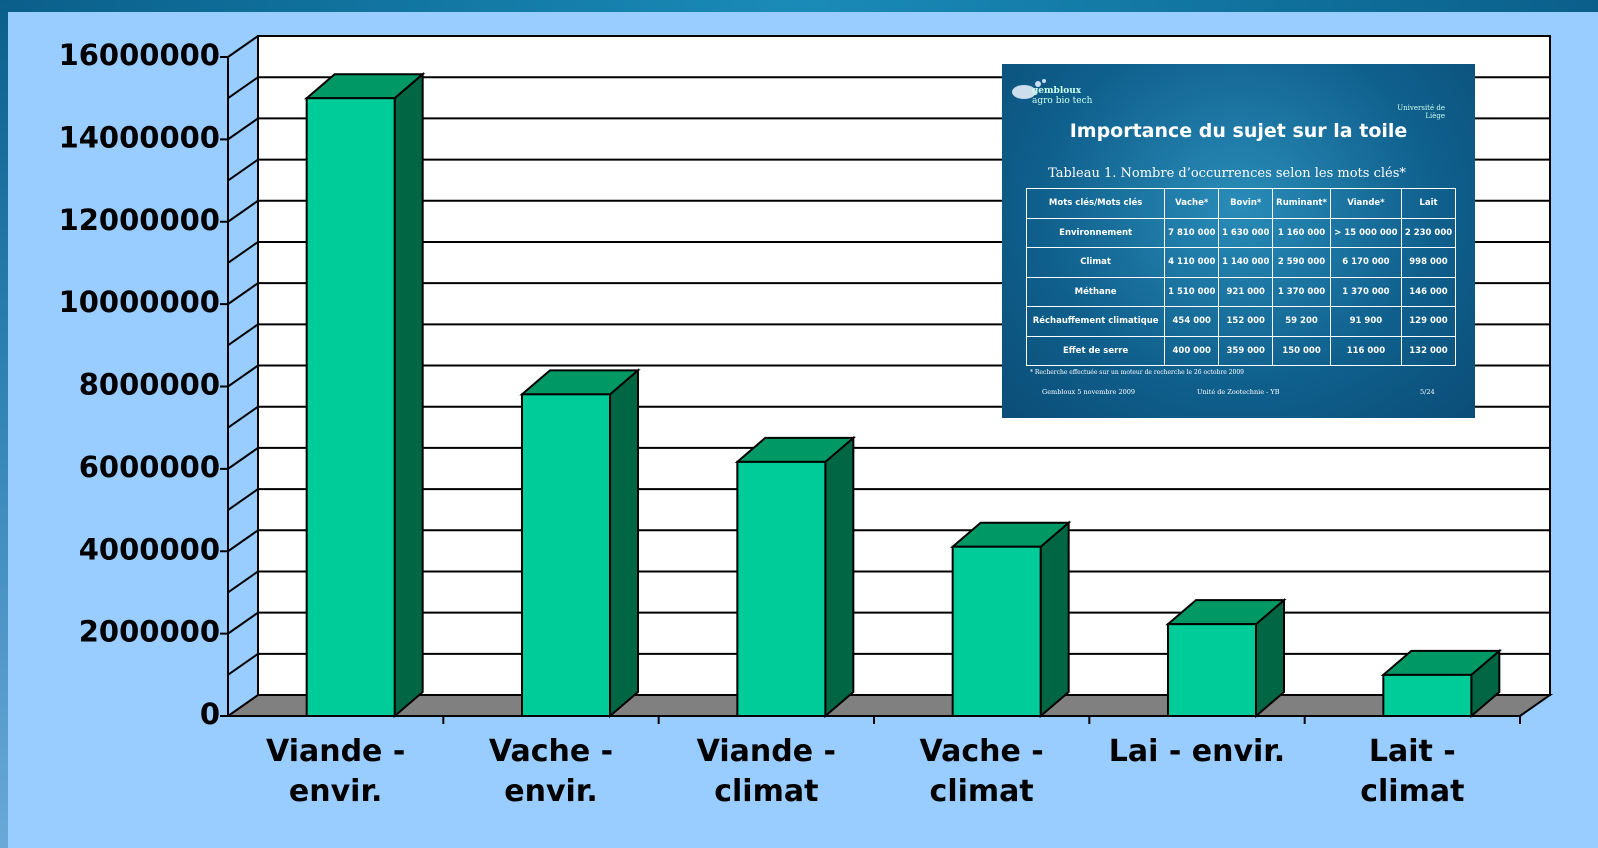 Image resolution: width=1598 pixels, height=848 pixels. Describe the element at coordinates (1421, 112) in the screenshot. I see `university: Université de Liège` at that location.